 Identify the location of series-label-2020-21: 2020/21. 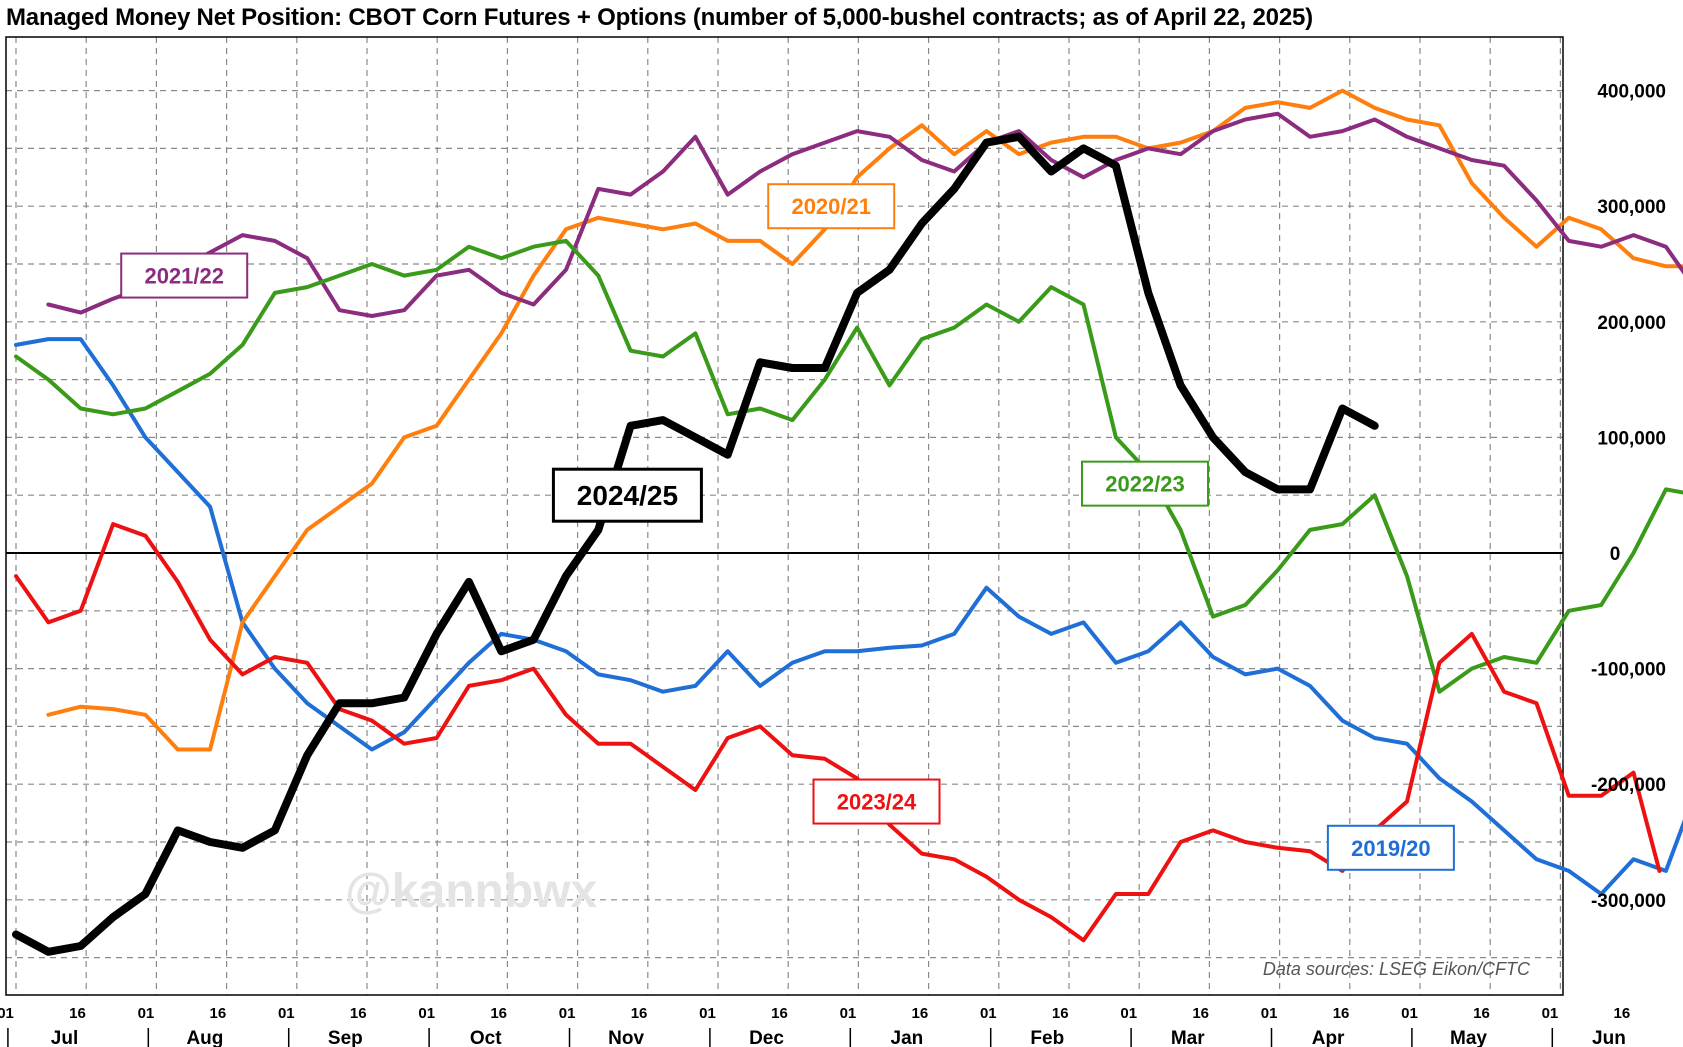
(831, 206).